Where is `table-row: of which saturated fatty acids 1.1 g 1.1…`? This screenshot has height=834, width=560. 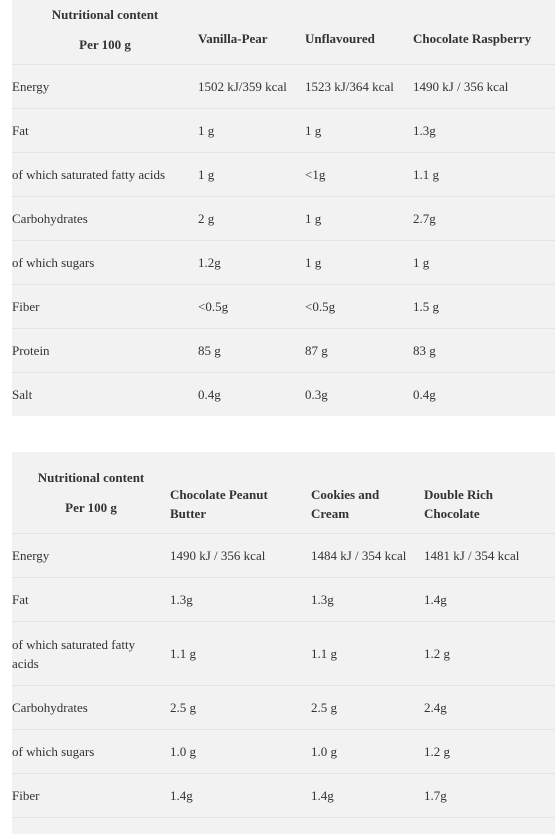 table-row: of which saturated fatty acids 1.1 g 1.1… is located at coordinates (283, 654).